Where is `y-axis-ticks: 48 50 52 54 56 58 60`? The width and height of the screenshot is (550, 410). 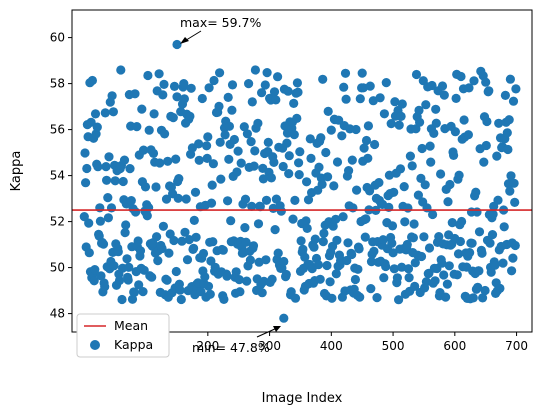
y-axis-ticks: 48 50 52 54 56 58 60 is located at coordinates (61, 176).